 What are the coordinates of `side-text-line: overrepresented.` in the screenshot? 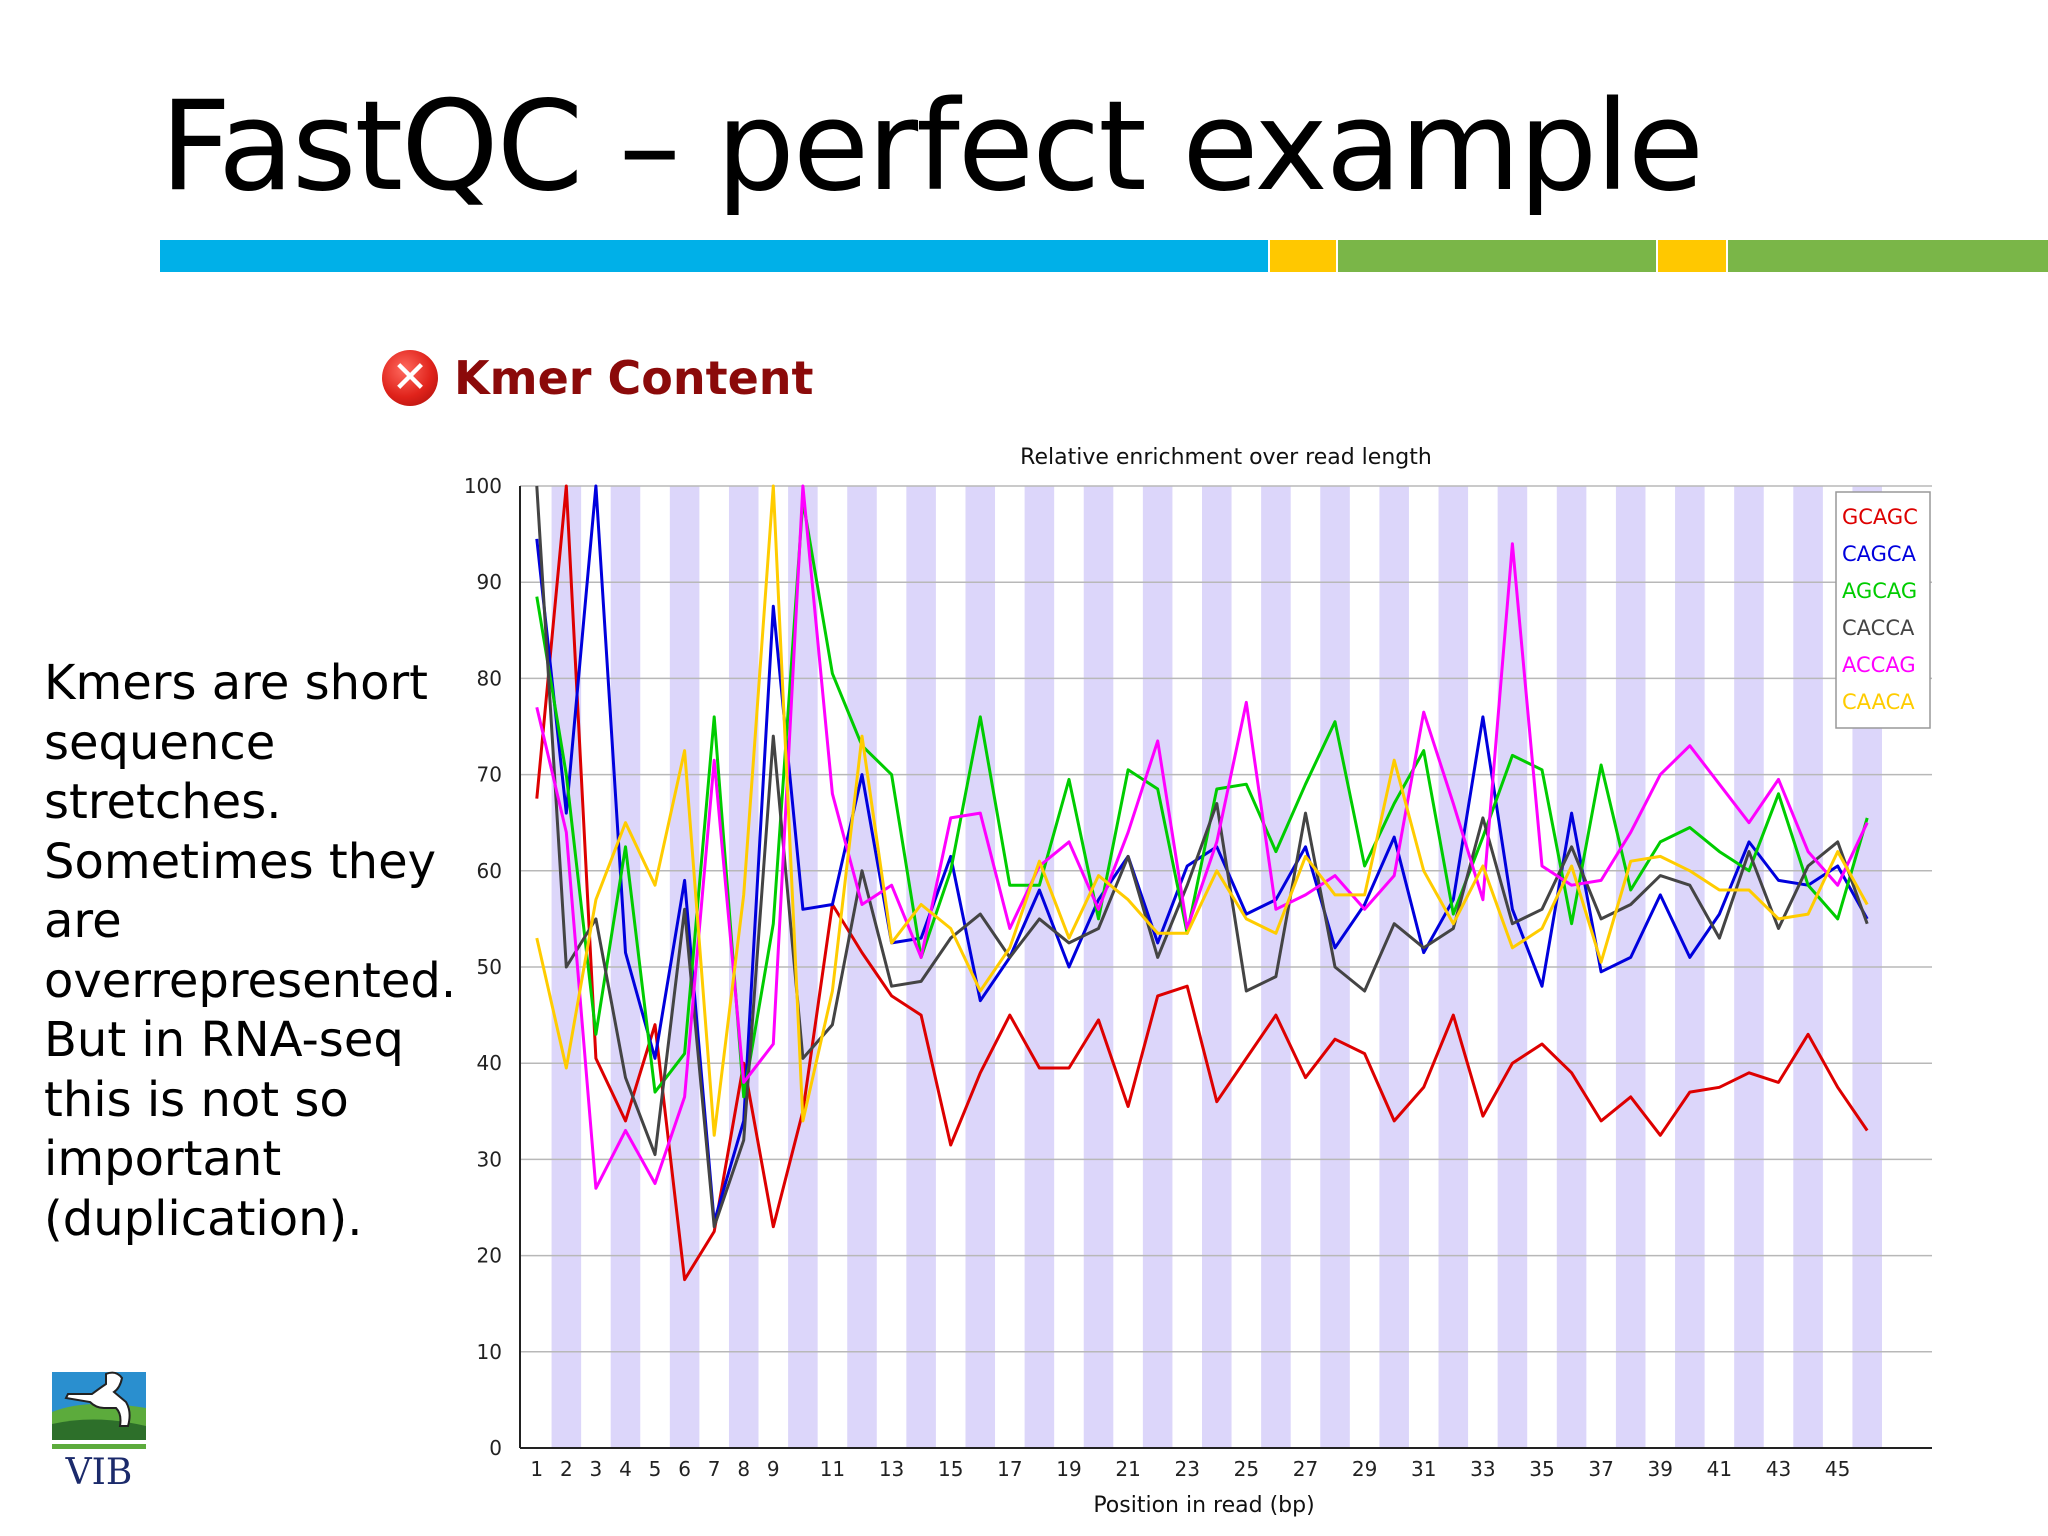 It's located at (250, 980).